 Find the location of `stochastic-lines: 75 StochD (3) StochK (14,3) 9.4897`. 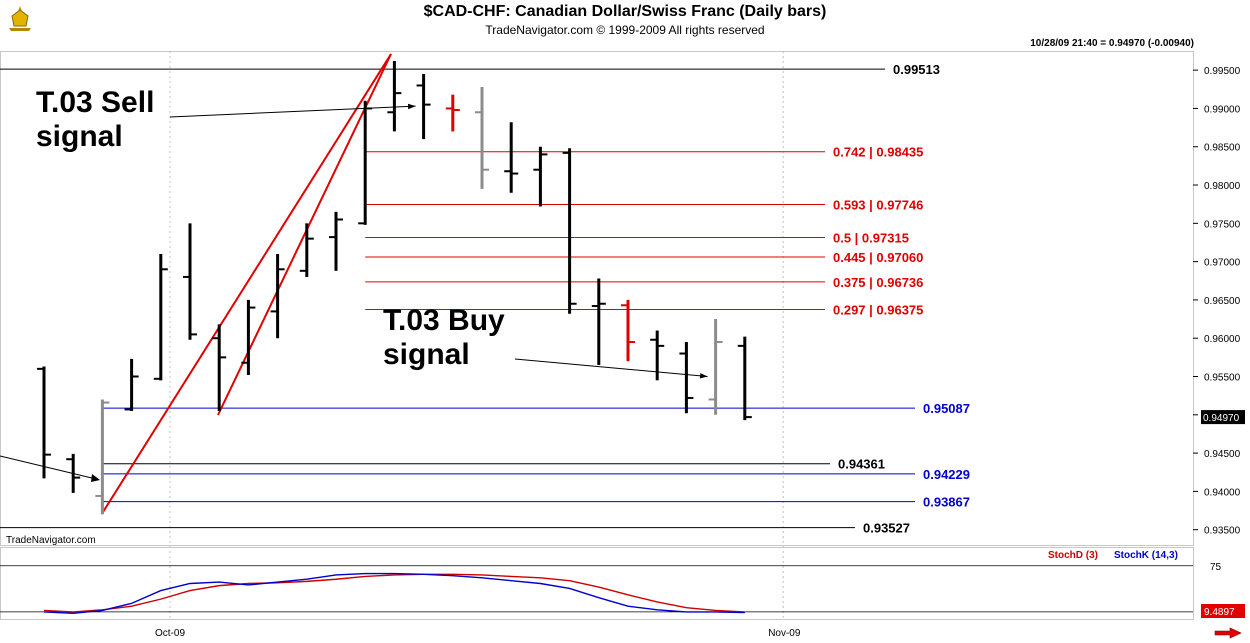

stochastic-lines: 75 StochD (3) StochK (14,3) 9.4897 is located at coordinates (622, 584).